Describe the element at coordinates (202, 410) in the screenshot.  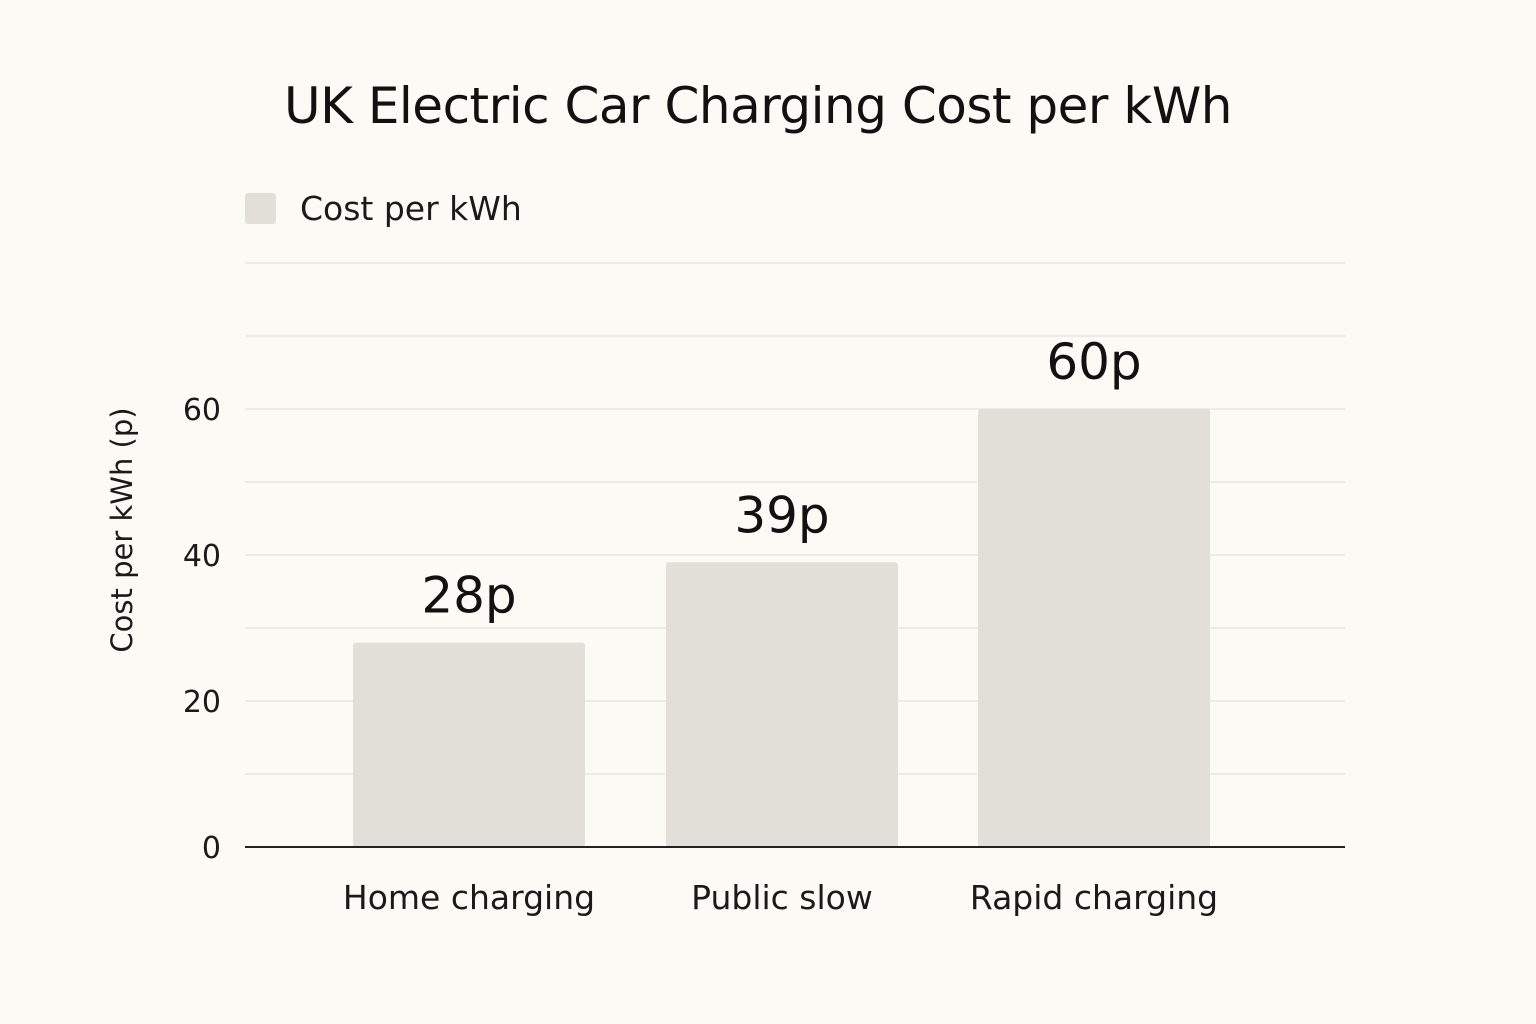
I see `y-tick-label: 60` at that location.